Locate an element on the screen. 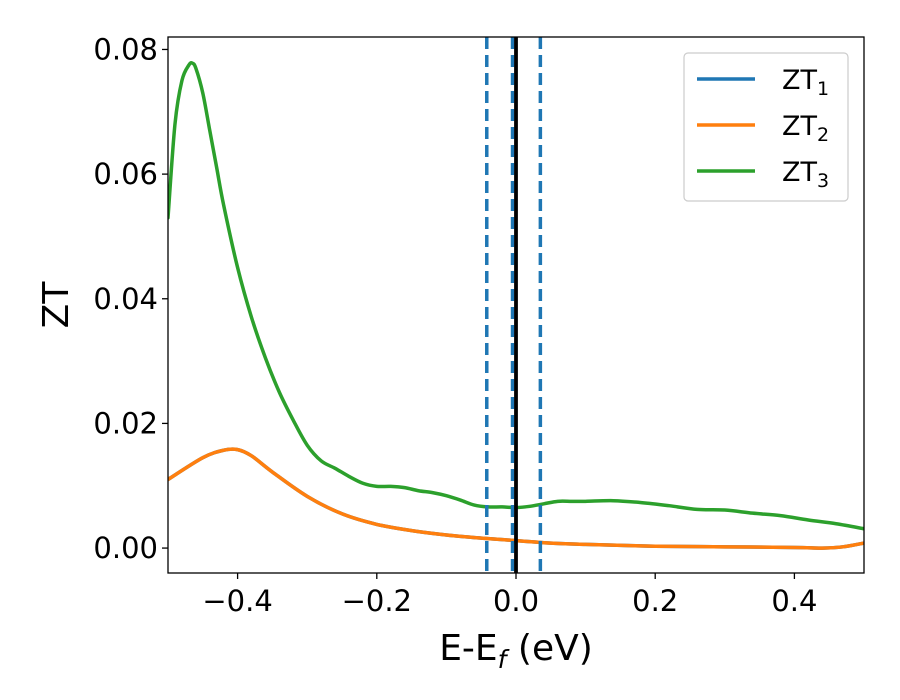  legend-label-zt1: ZT1 is located at coordinates (805, 82).